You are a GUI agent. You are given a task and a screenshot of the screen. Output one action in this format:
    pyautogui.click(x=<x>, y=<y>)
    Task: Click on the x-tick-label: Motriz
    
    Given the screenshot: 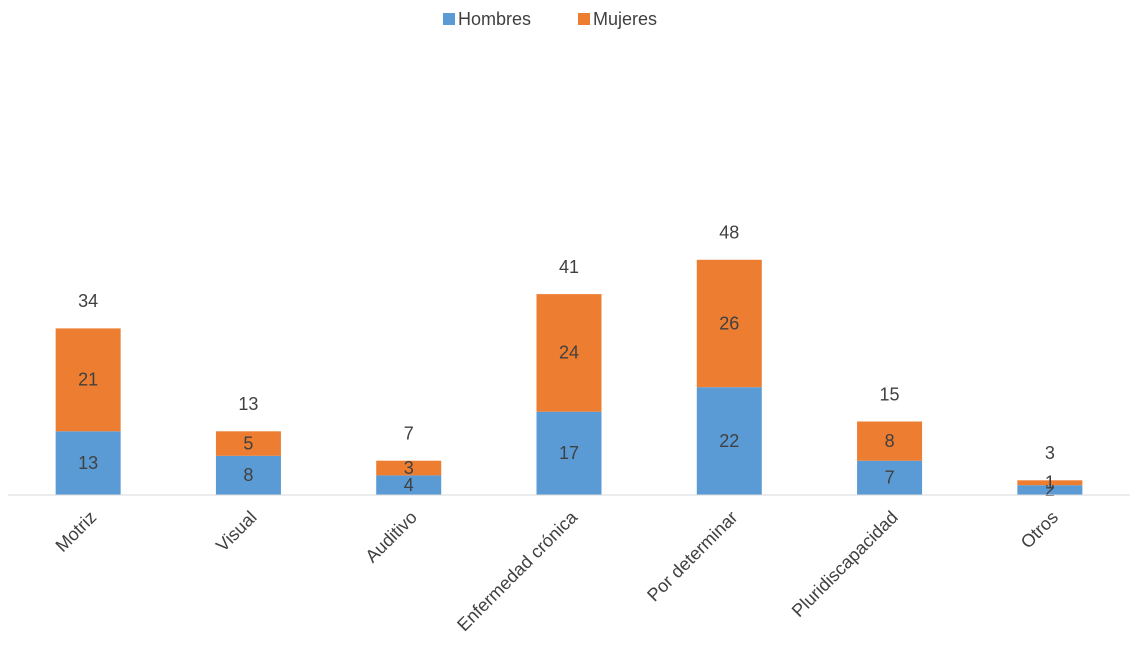 What is the action you would take?
    pyautogui.click(x=76, y=531)
    